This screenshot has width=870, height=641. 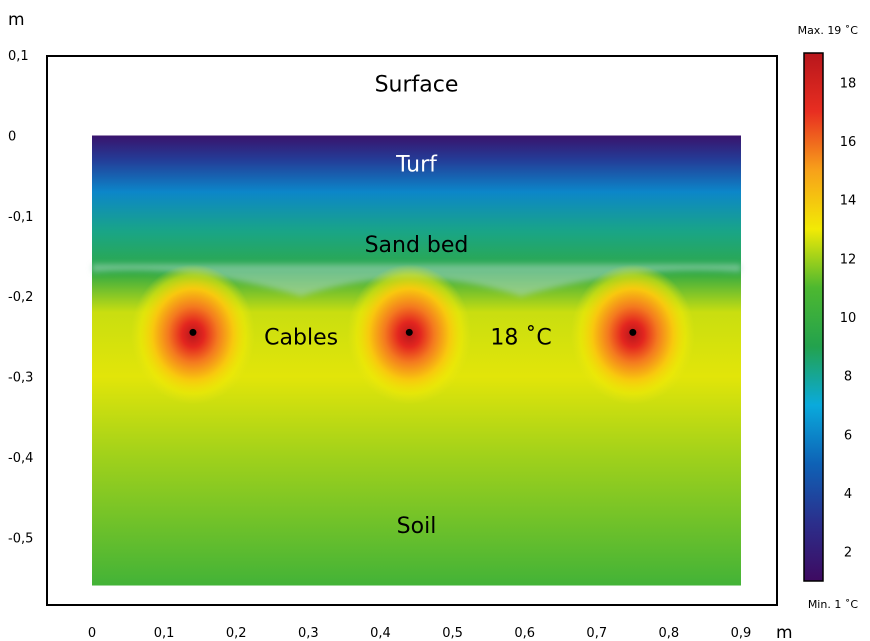 I want to click on region-label: Cables, so click(x=301, y=337).